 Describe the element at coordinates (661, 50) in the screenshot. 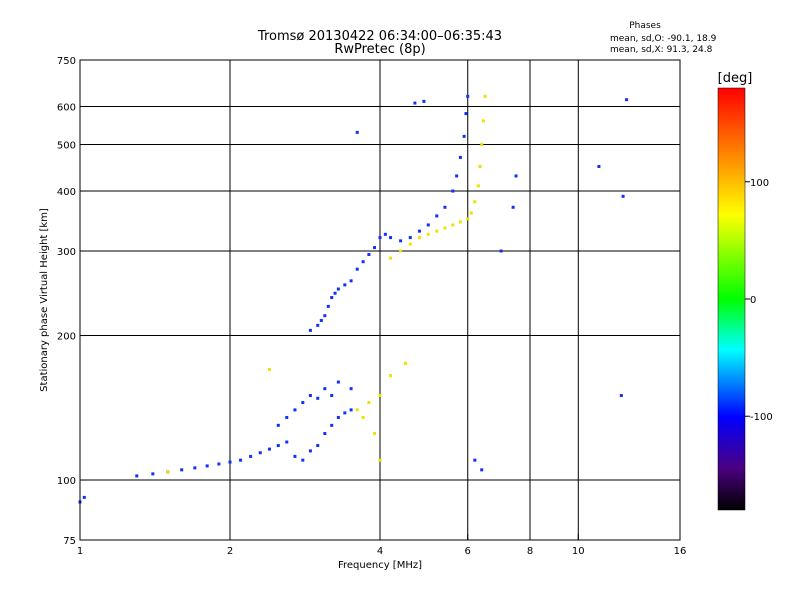

I see `stats-line-x: mean, sd,X: 91.3, 24.8` at that location.